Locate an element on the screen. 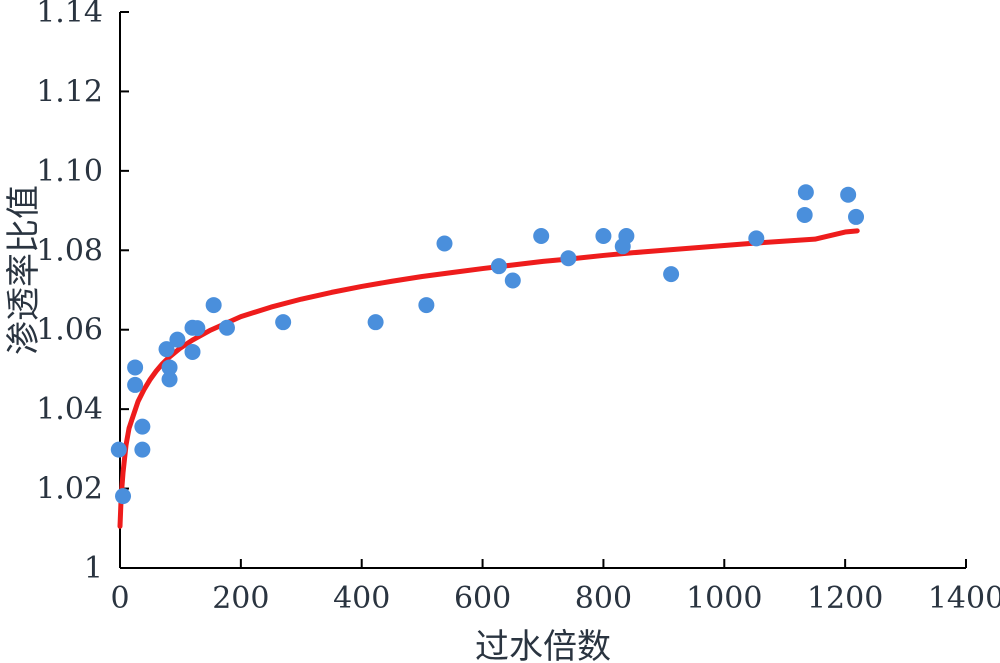  y-tick-label: 1.12 is located at coordinates (69, 91).